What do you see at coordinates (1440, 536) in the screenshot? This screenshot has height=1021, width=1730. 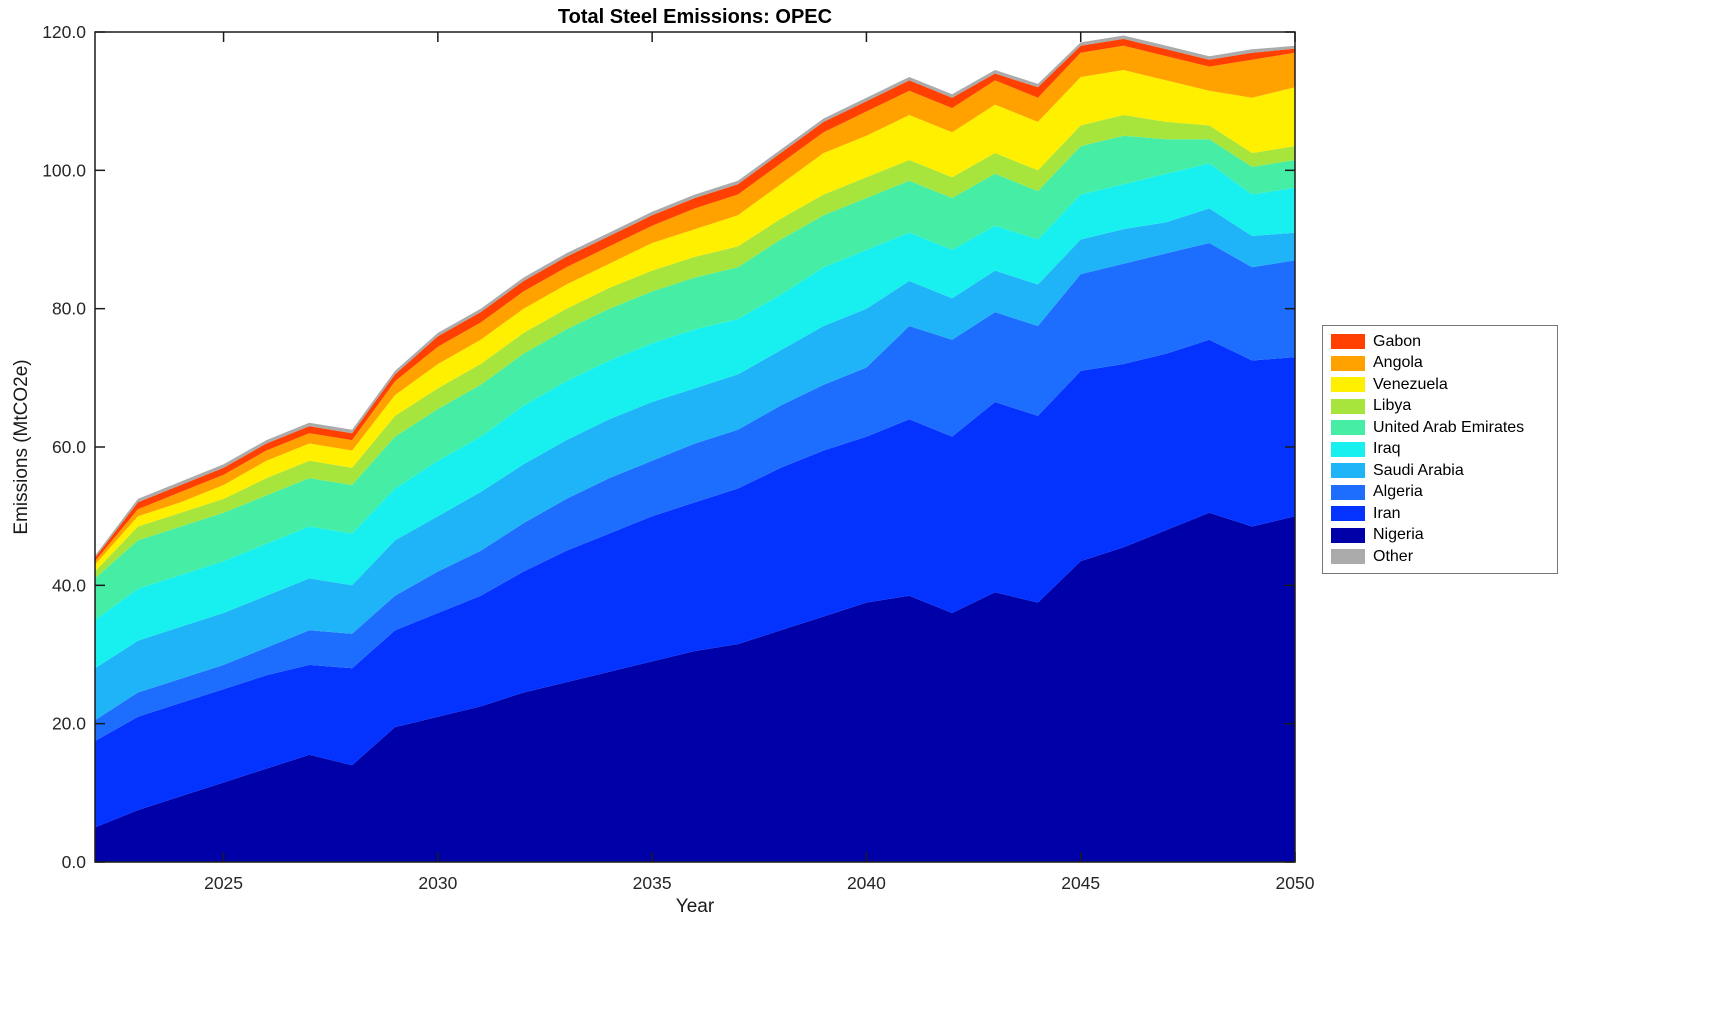 I see `legend-item-nigeria: Nigeria` at bounding box center [1440, 536].